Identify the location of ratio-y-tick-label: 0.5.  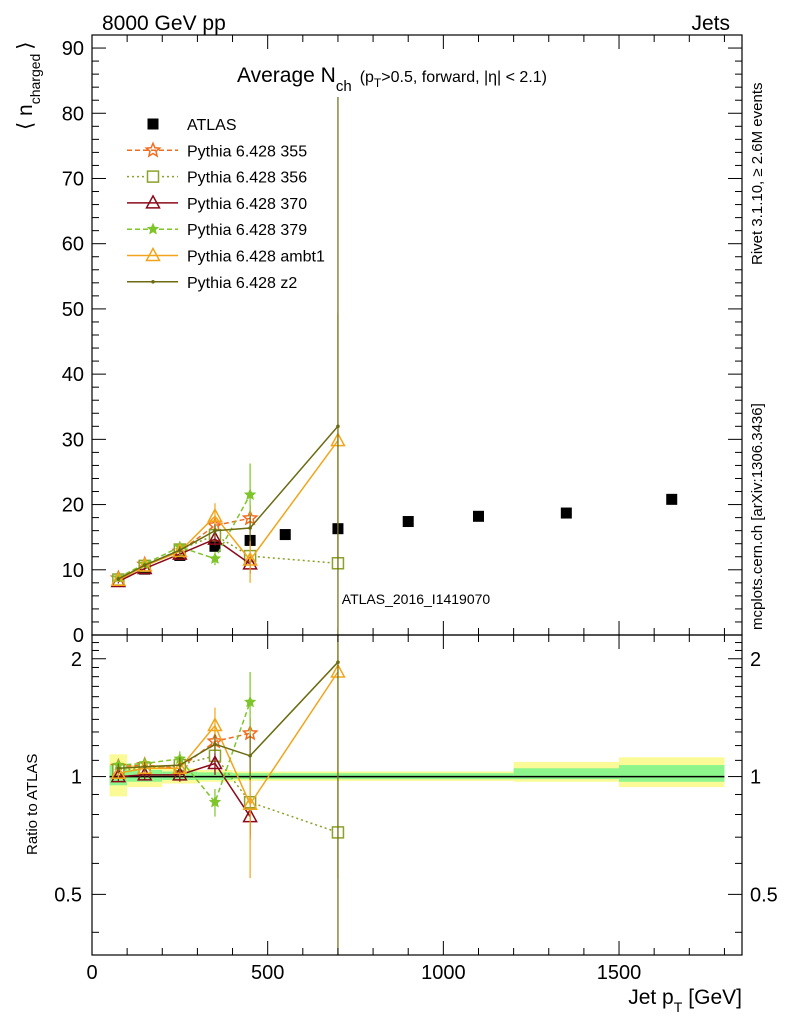
(68, 895).